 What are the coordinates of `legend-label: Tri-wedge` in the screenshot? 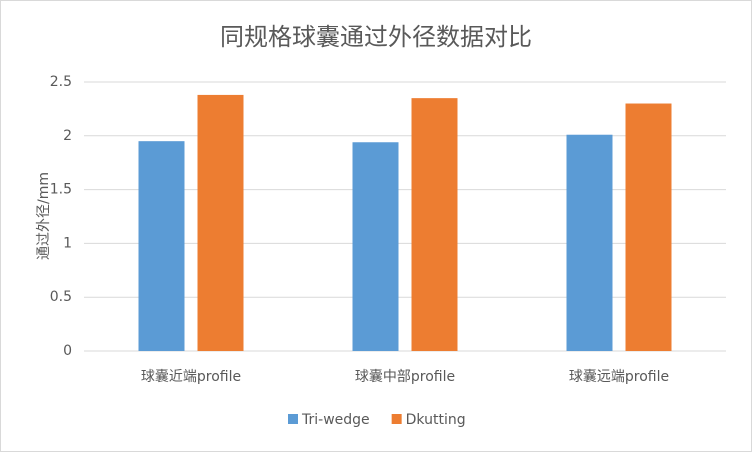 It's located at (335, 420).